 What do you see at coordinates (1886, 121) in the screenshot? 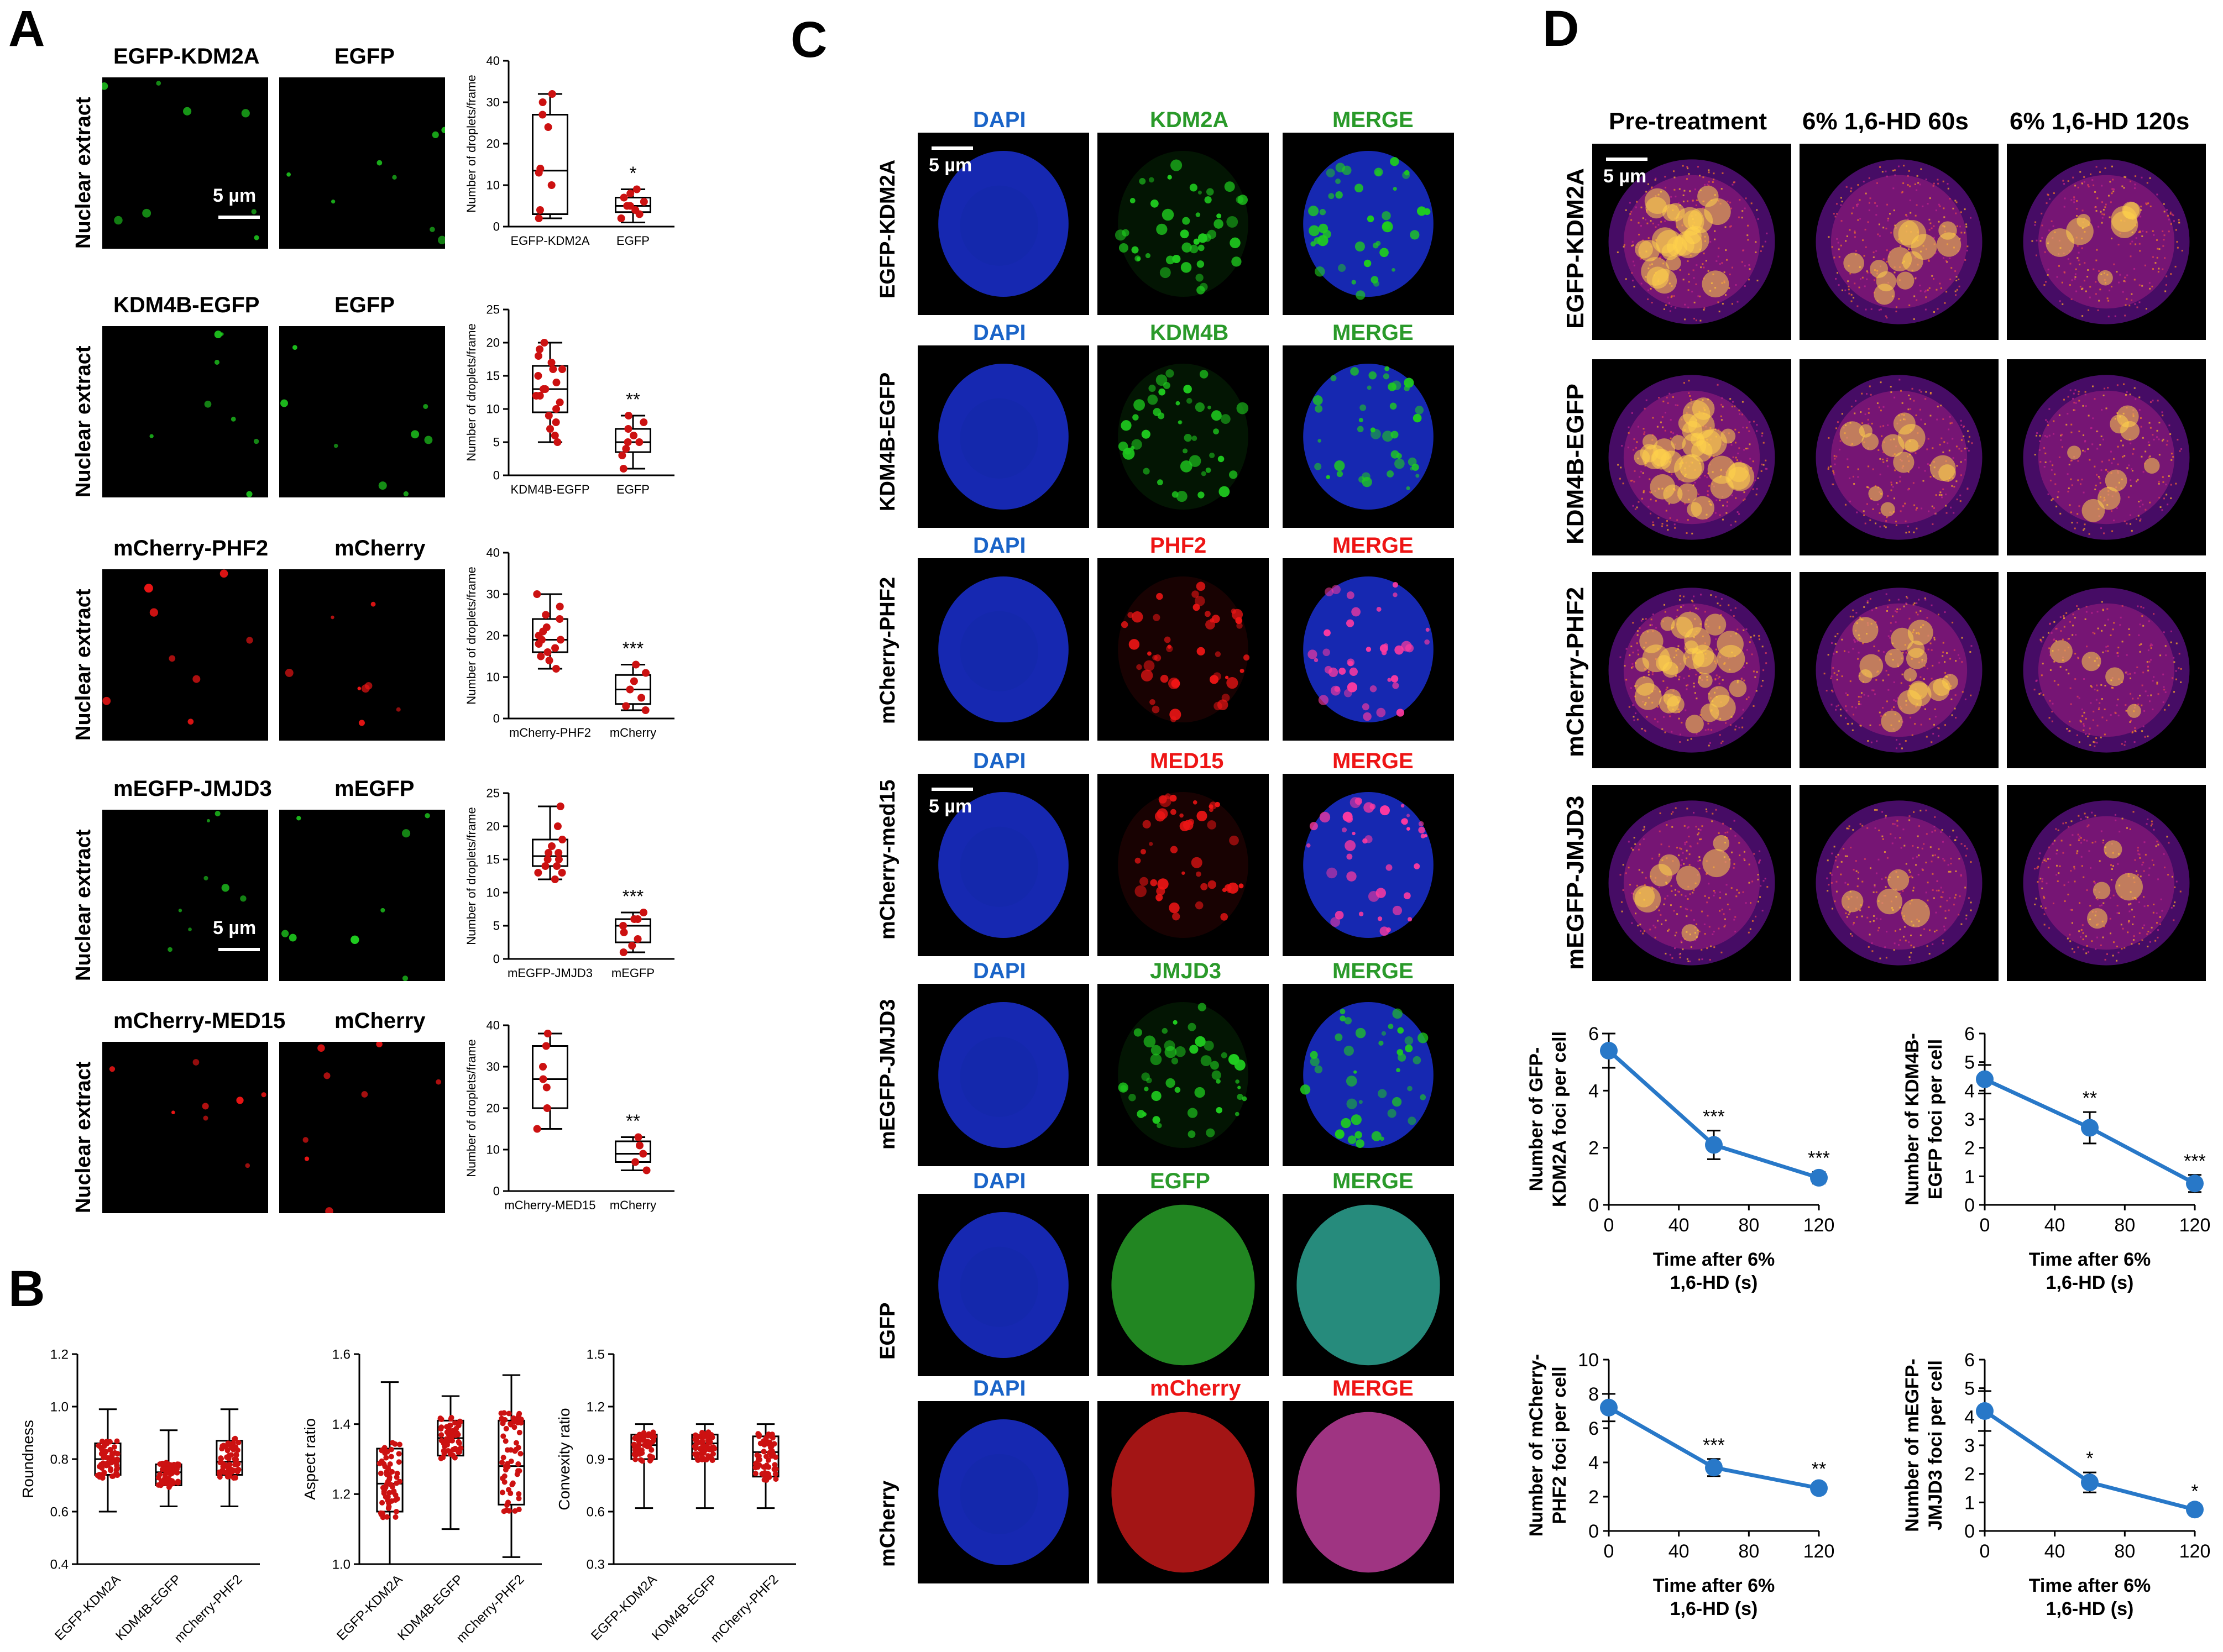
I see `timepoint-header: 6% 1,6-HD 60s` at bounding box center [1886, 121].